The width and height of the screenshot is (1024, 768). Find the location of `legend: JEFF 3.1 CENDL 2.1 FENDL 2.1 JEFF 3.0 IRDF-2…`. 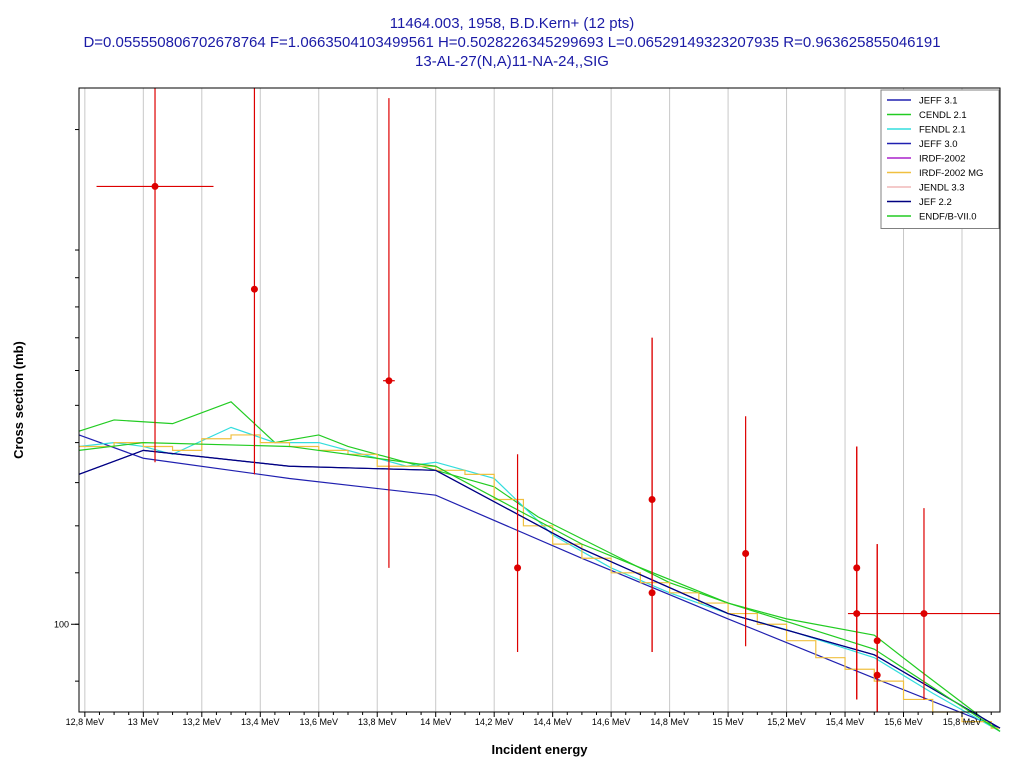

legend: JEFF 3.1 CENDL 2.1 FENDL 2.1 JEFF 3.0 IRDF-2… is located at coordinates (940, 159).